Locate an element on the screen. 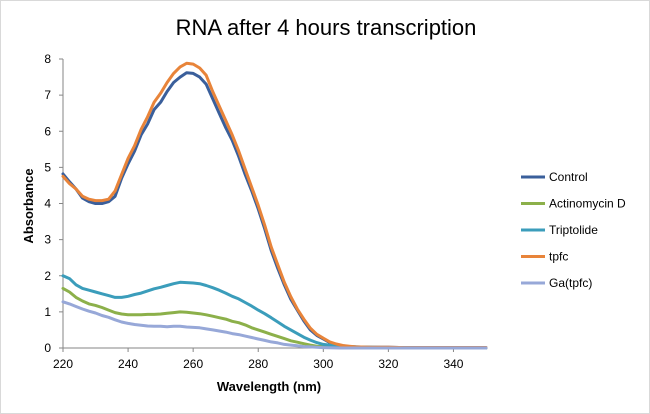 The image size is (650, 414). legend-label: Control is located at coordinates (568, 177).